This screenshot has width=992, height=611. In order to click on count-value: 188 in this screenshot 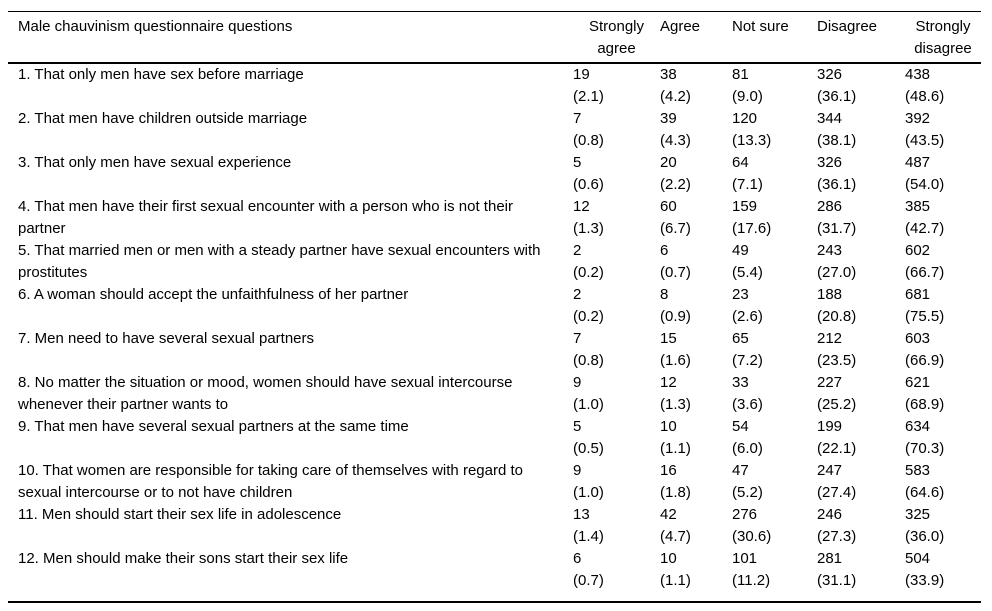, I will do `click(830, 294)`.